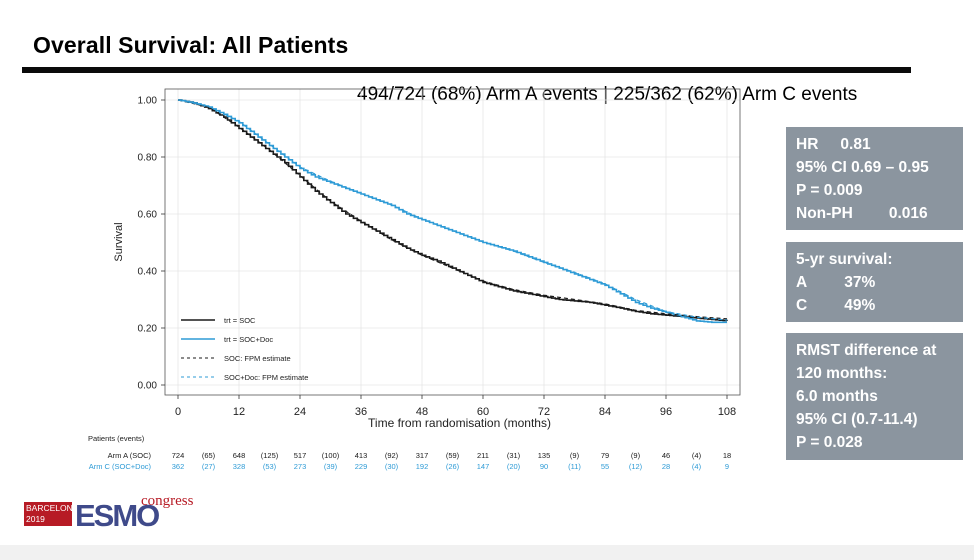 The image size is (974, 560). I want to click on legend-label: trt = SOC, so click(240, 320).